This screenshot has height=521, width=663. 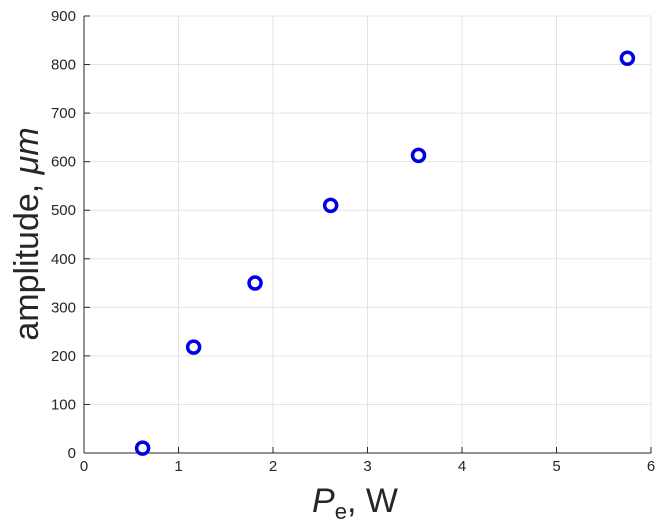 What do you see at coordinates (556, 466) in the screenshot?
I see `x-tick-label: 5` at bounding box center [556, 466].